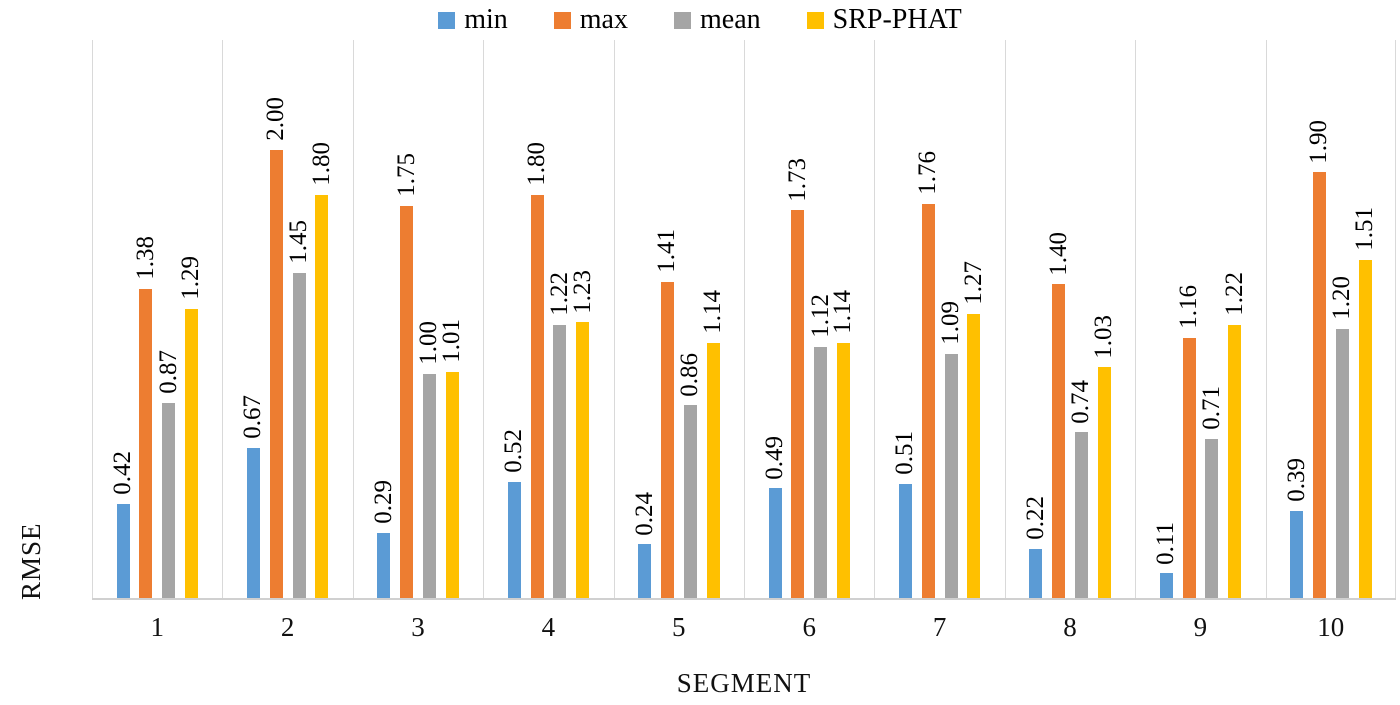  I want to click on chart-legend: min max mean SRP-PHAT, so click(700, 20).